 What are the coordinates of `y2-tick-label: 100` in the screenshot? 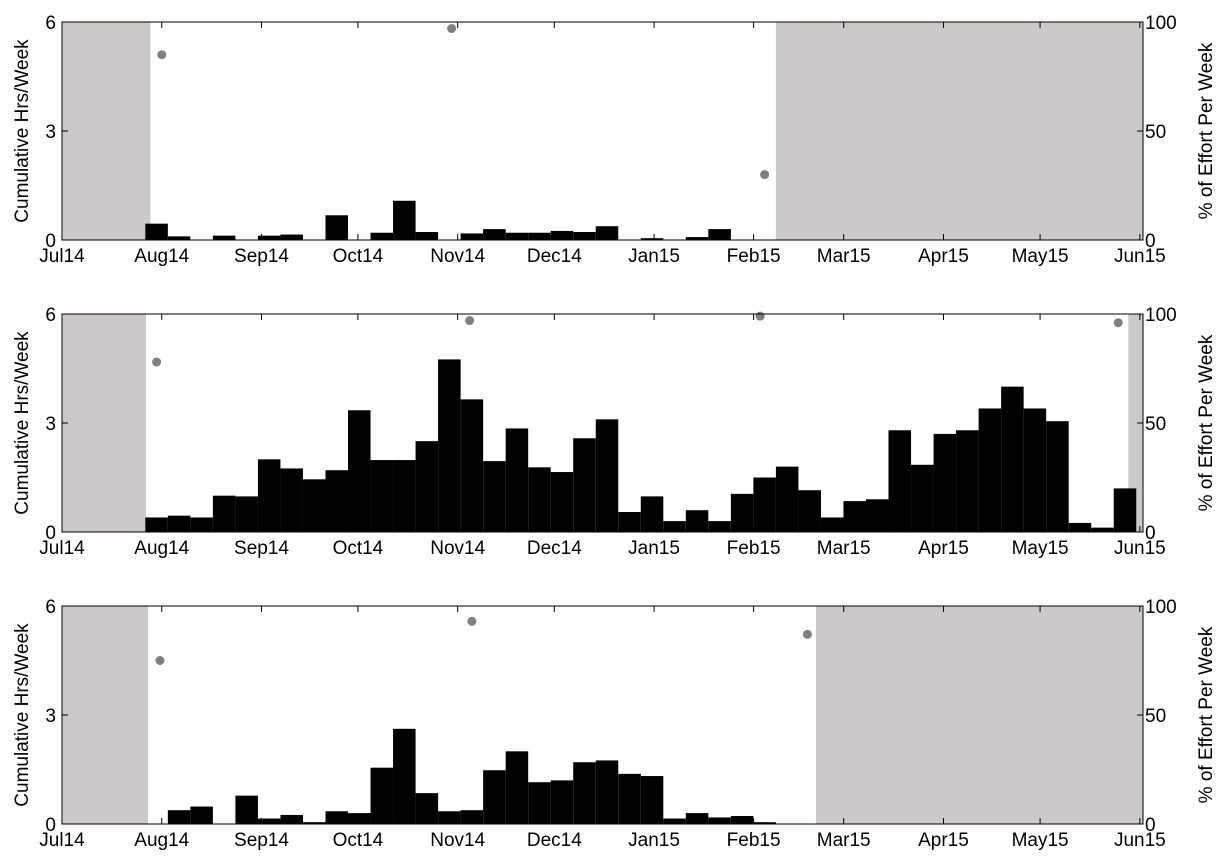 It's located at (1161, 607).